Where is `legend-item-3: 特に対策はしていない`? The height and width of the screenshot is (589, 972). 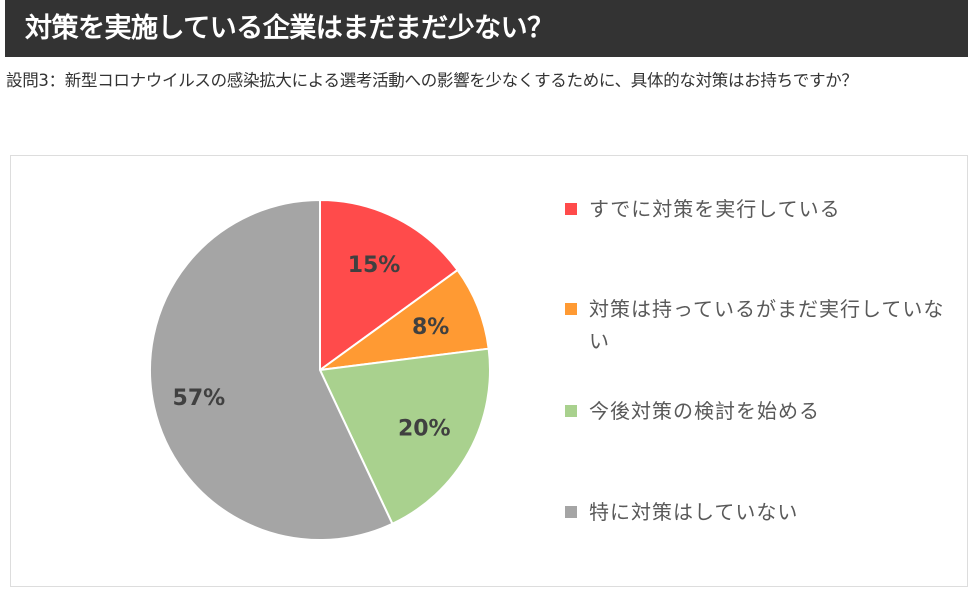 legend-item-3: 特に対策はしていない is located at coordinates (760, 512).